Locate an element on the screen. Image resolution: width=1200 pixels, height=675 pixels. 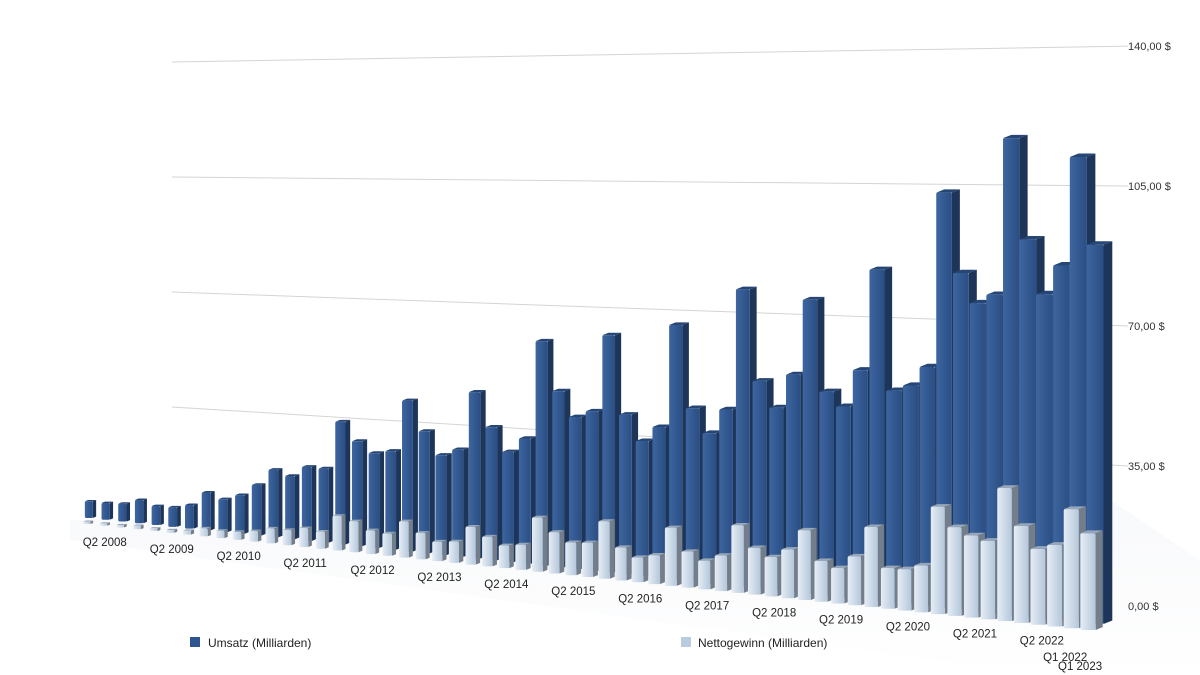
bar-revenue-q1-2009-front is located at coordinates (156, 516).